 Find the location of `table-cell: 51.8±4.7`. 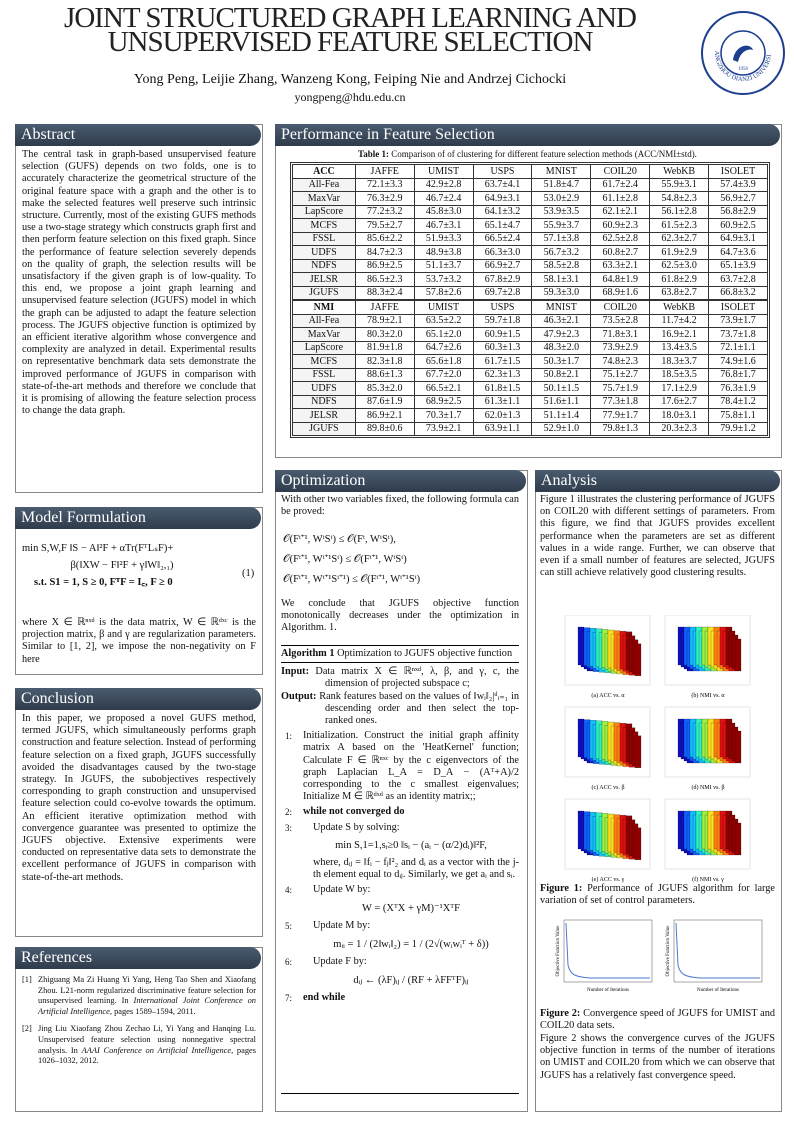

table-cell: 51.8±4.7 is located at coordinates (561, 184).